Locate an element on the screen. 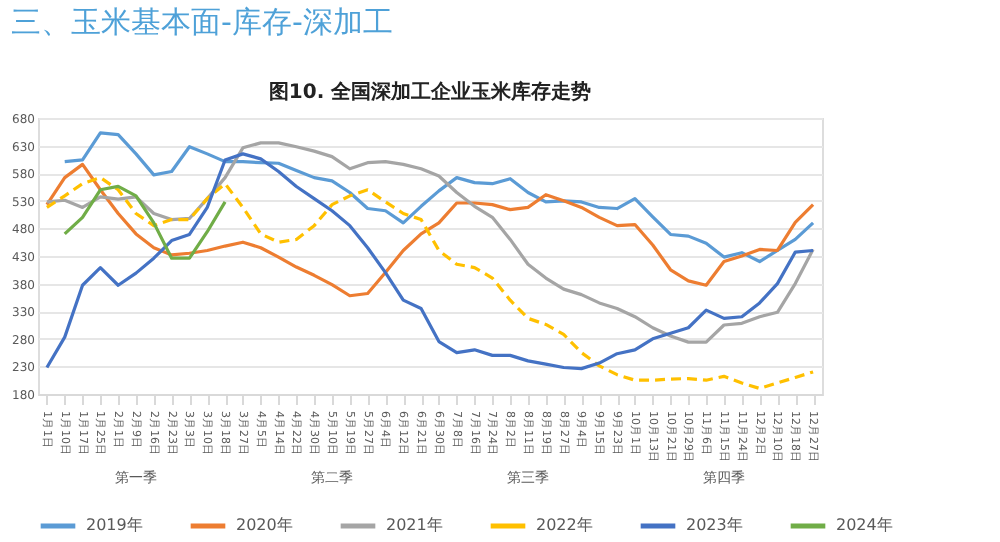  legend-label: 2022年 is located at coordinates (564, 525).